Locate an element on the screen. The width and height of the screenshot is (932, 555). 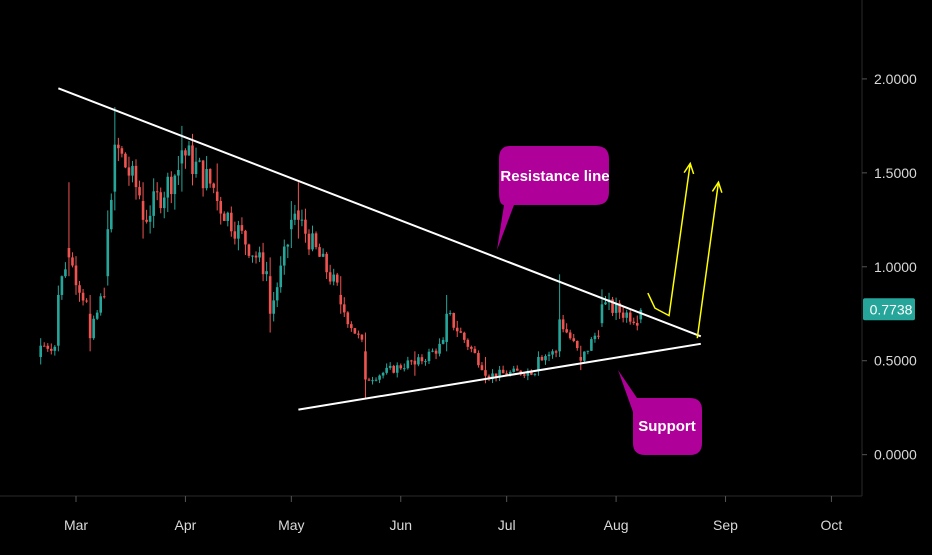
resistance-callout-label: Resistance line is located at coordinates (554, 176).